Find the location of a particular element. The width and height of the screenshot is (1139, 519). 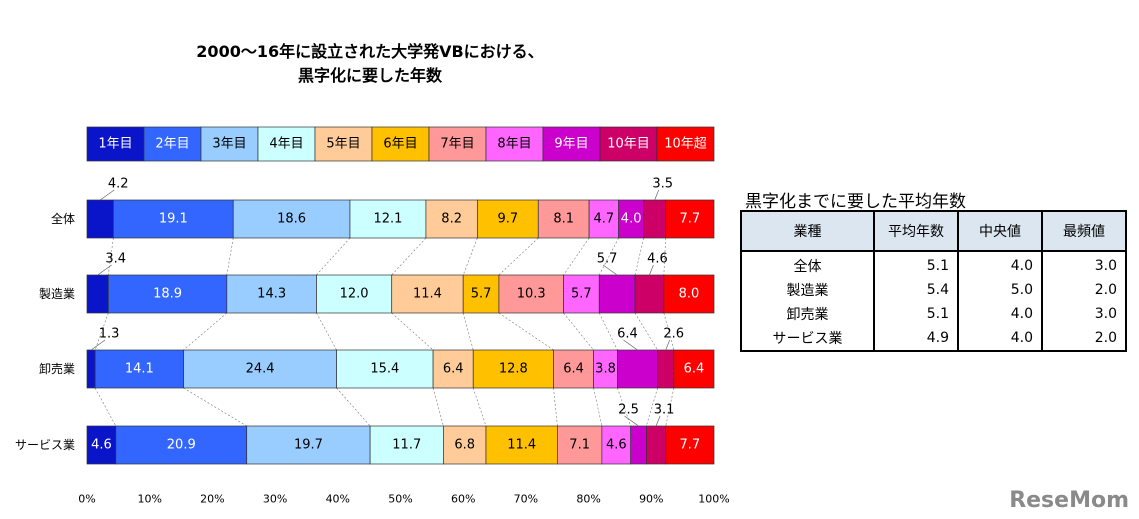

row-mean: 5.1 is located at coordinates (916, 314).